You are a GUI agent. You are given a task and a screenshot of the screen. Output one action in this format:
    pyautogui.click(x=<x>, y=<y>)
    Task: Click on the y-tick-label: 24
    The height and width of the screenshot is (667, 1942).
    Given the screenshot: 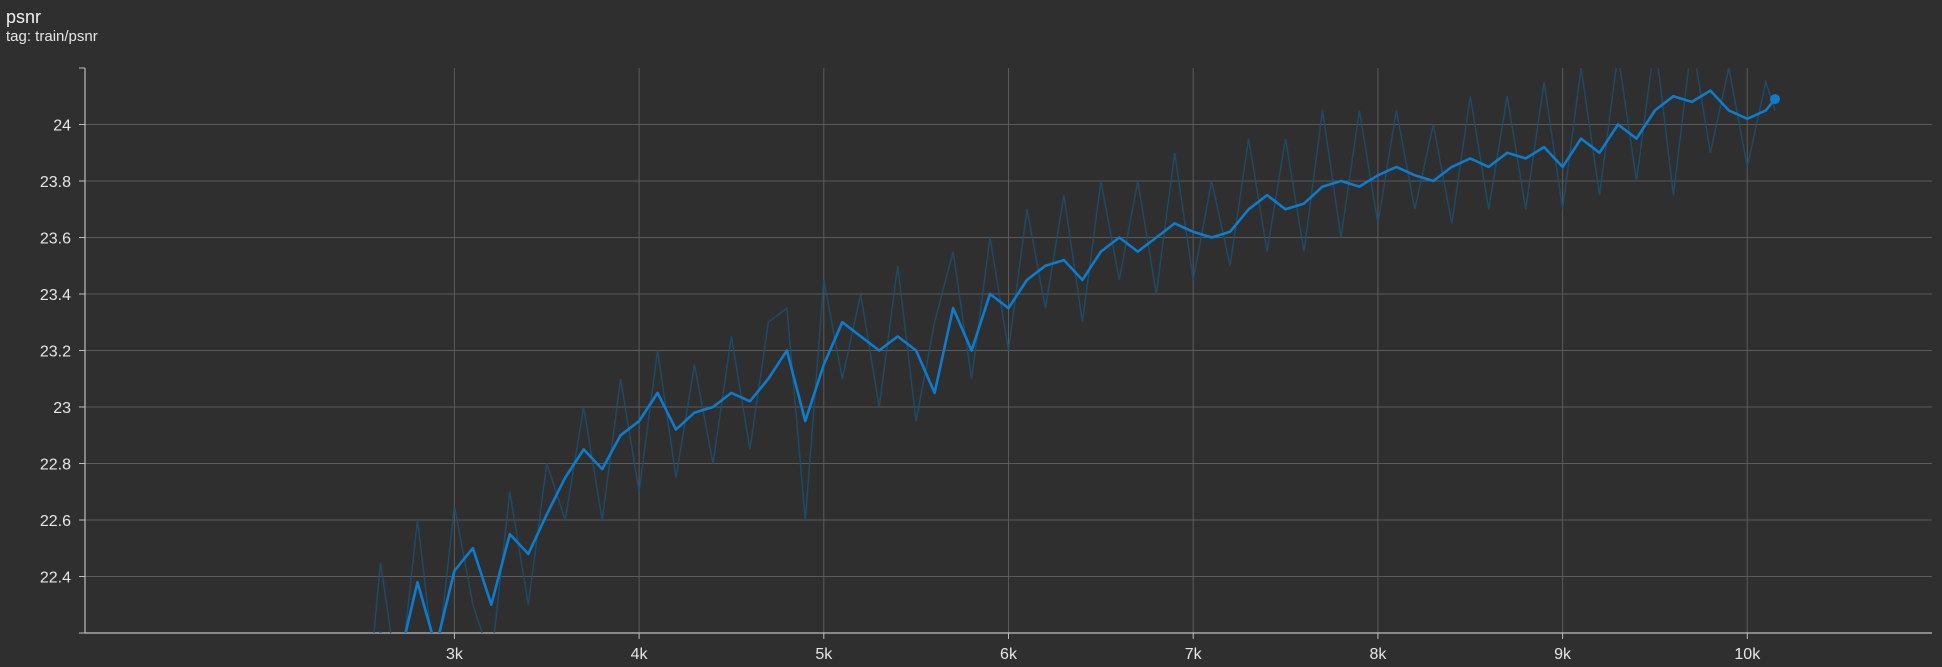 What is the action you would take?
    pyautogui.click(x=62, y=126)
    